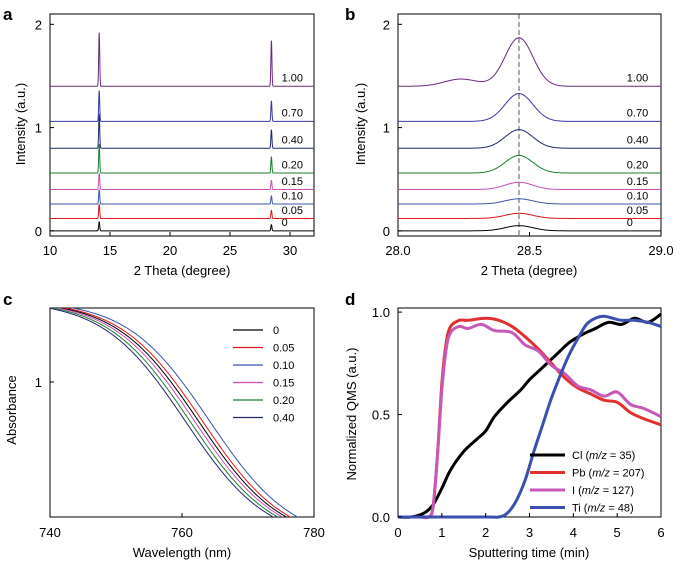 Image resolution: width=685 pixels, height=572 pixels. I want to click on panel-d-xlabel: Sputtering time (min), so click(529, 552).